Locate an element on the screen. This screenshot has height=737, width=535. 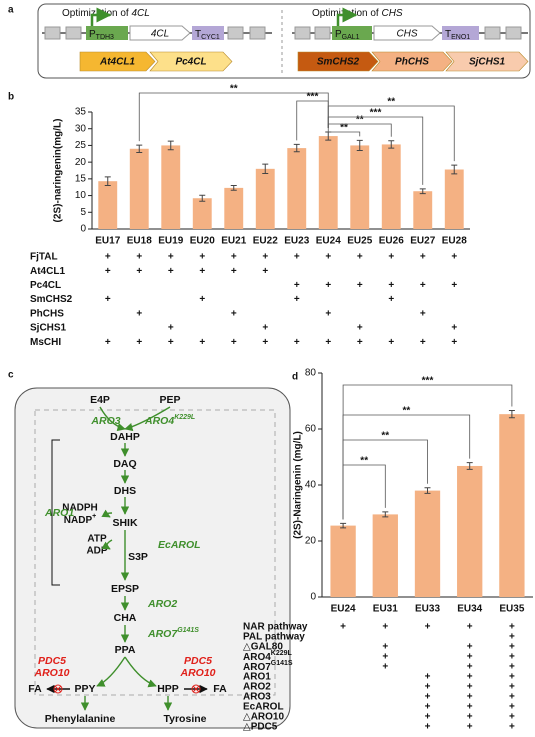
x-tick-label: EU23 is located at coordinates (296, 241).